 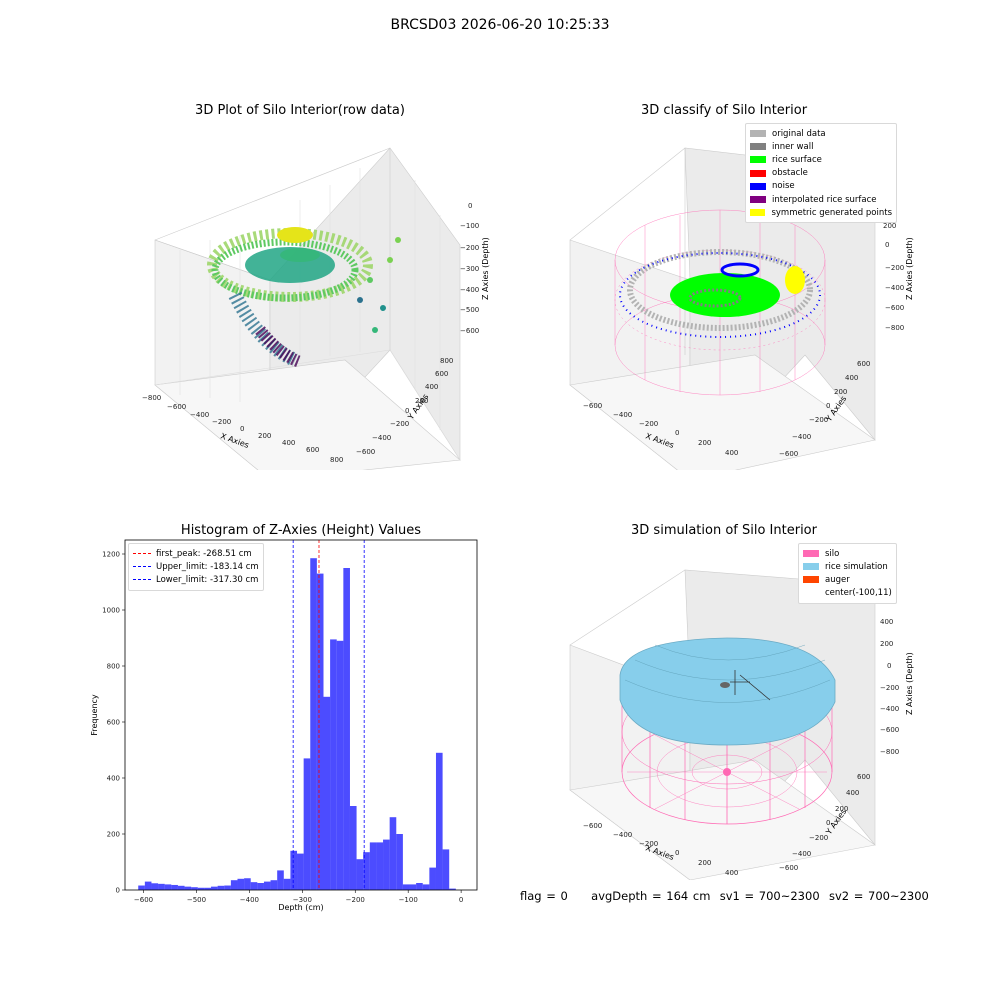 I want to click on status-flag: flag = 0, so click(x=544, y=896).